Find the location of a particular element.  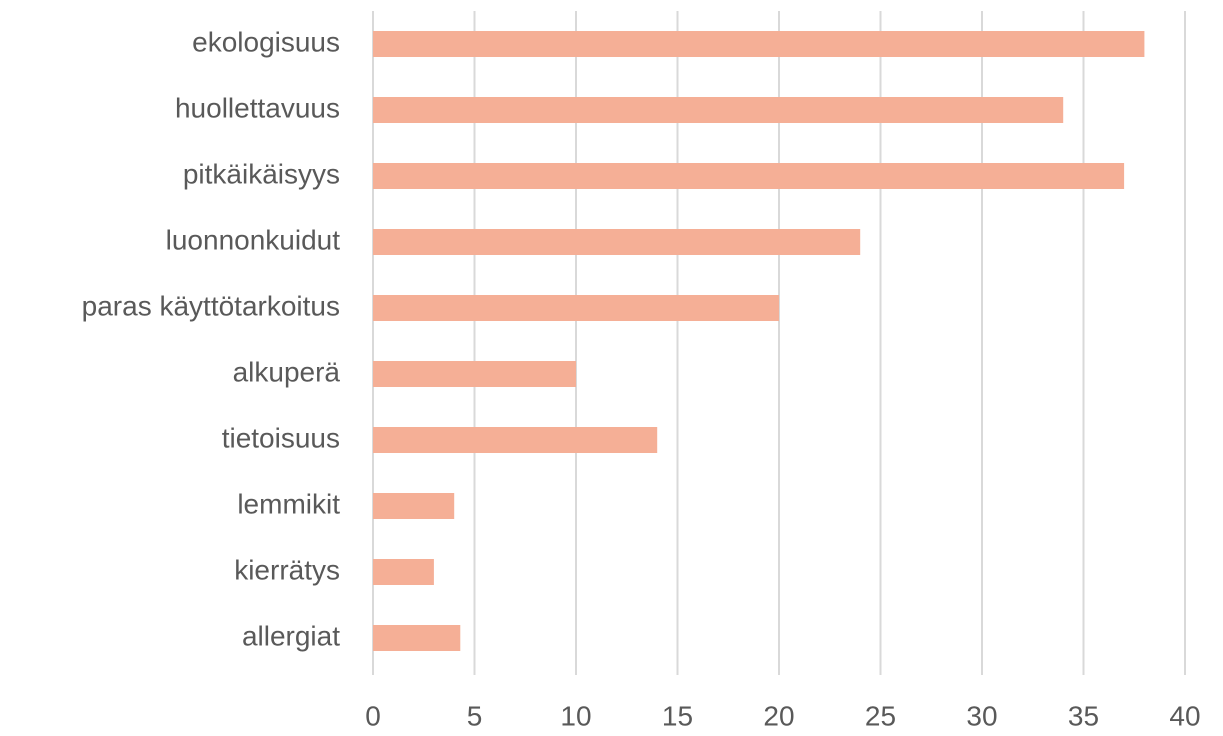

y-tick-label: tietoisuus is located at coordinates (281, 437).